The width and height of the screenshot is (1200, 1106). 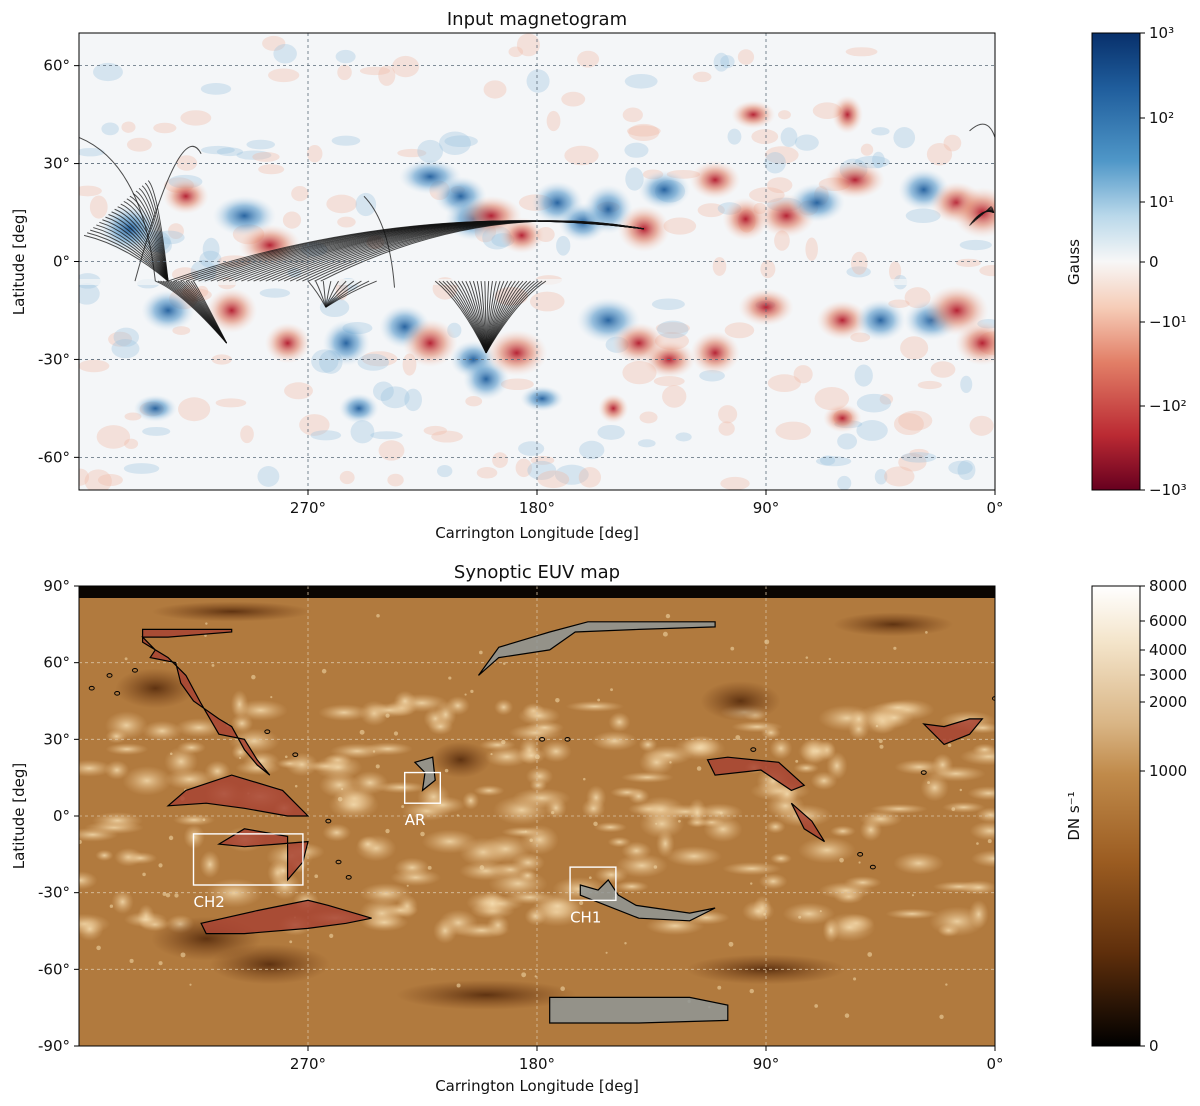 I want to click on colorbar-tick-label: 6000, so click(x=1168, y=621).